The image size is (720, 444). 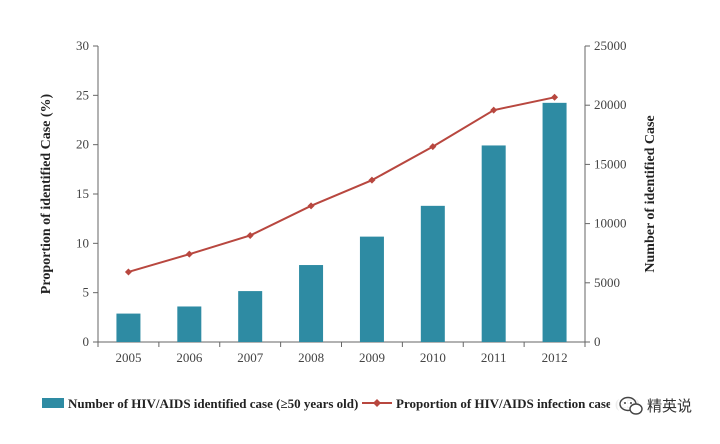 I want to click on right-tick-label: 25000, so click(x=610, y=45).